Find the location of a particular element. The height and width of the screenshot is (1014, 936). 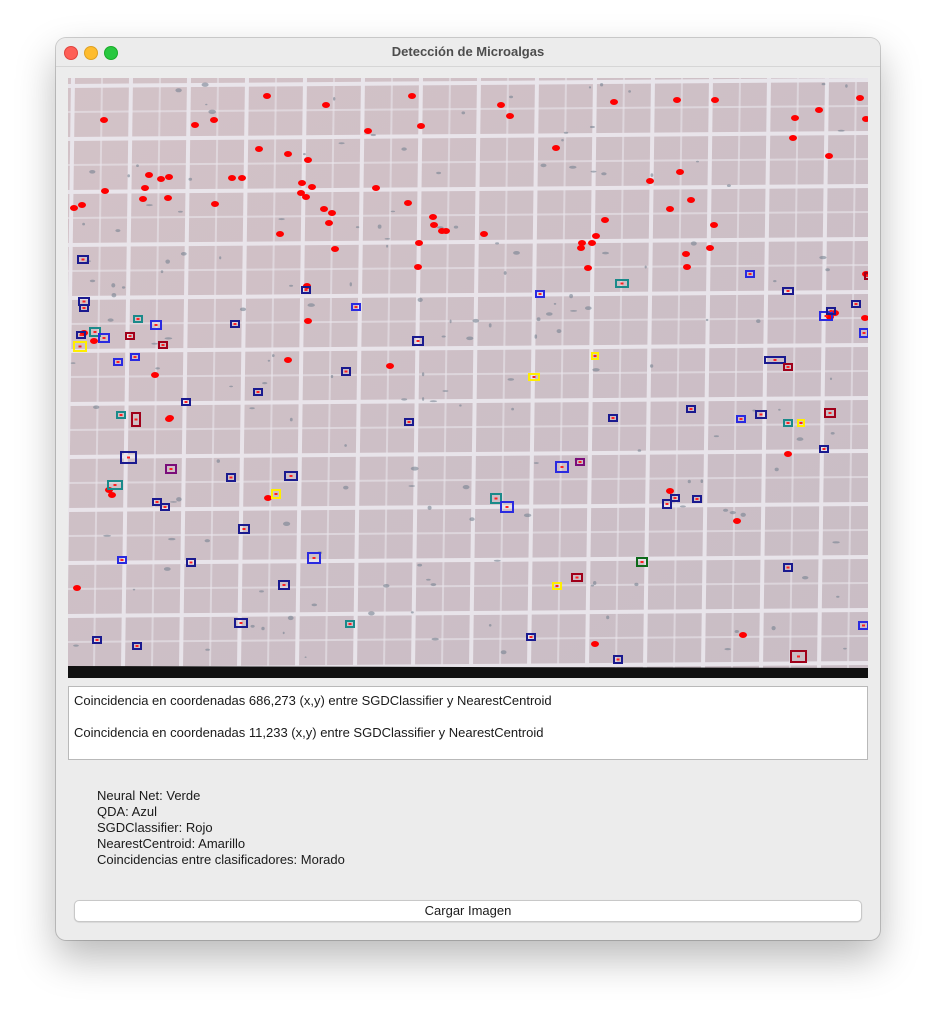

close-window-button is located at coordinates (71, 53).